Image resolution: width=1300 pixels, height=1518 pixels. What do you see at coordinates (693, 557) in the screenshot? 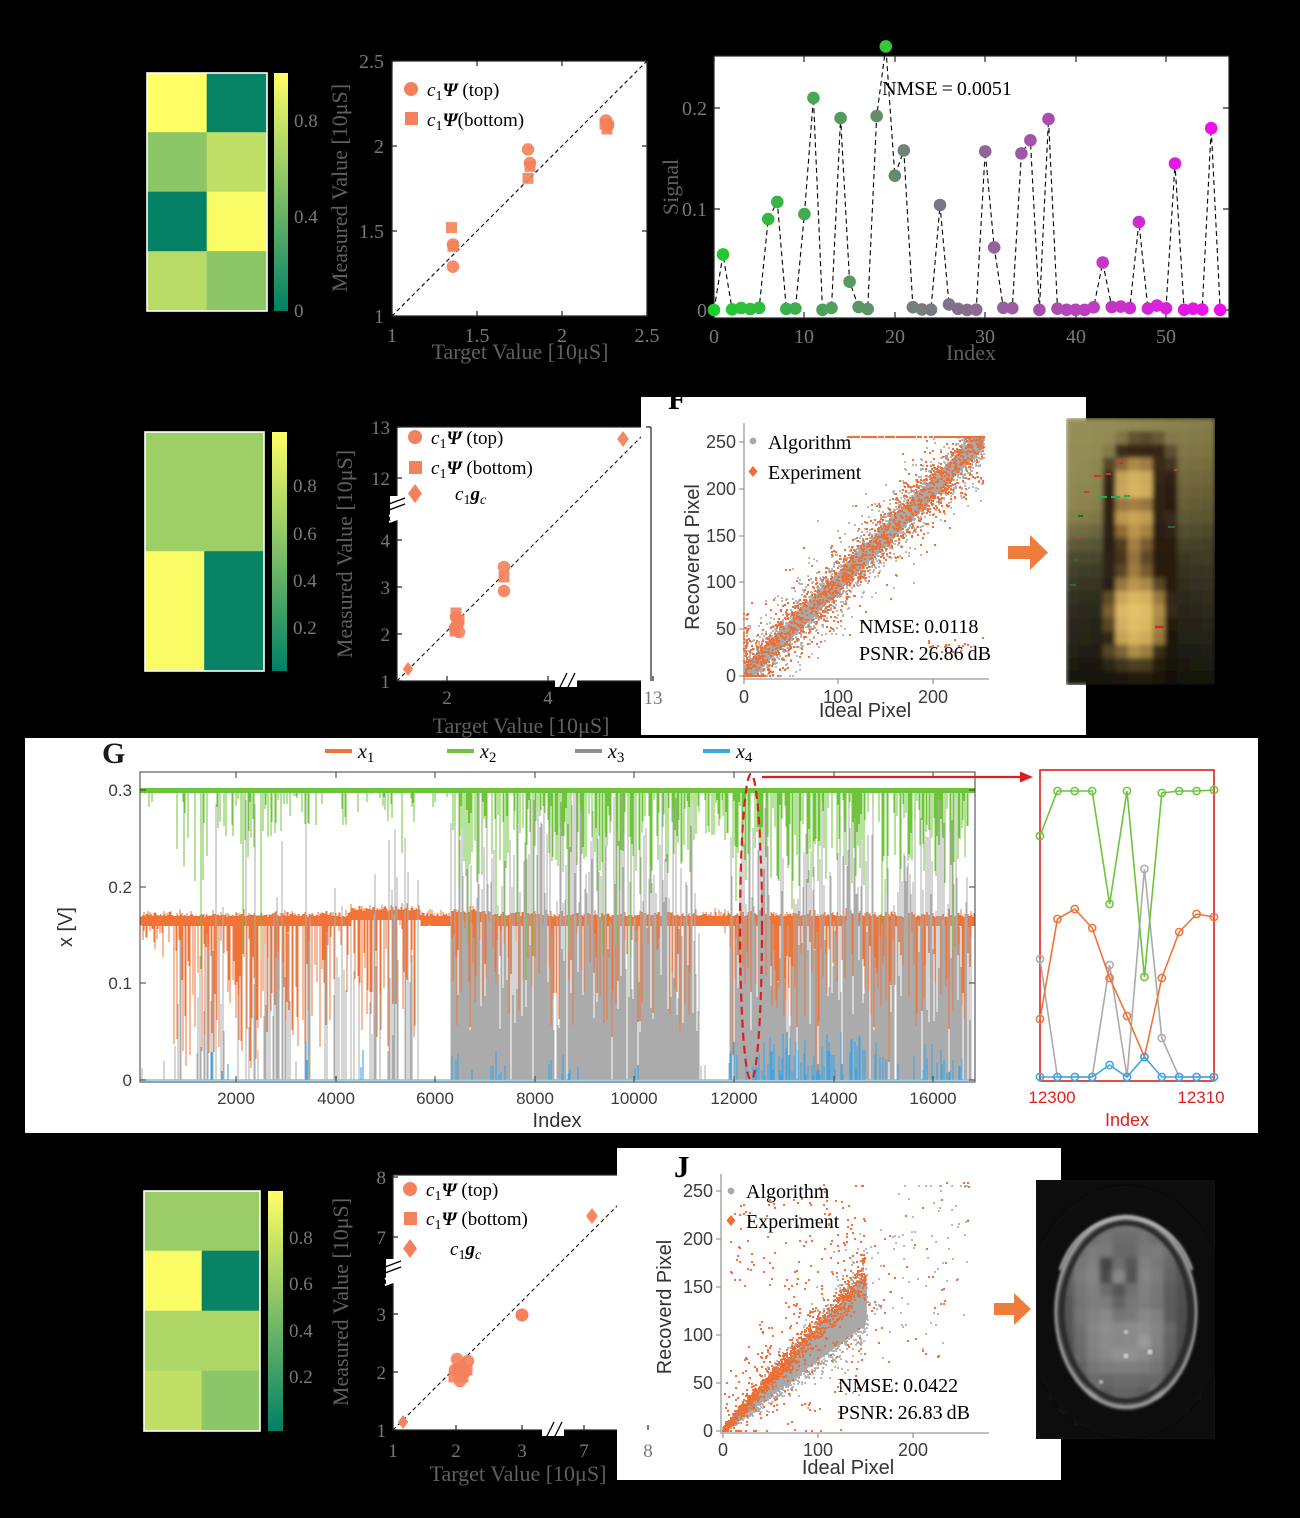
I see `svg-text: Recovered Pixel` at bounding box center [693, 557].